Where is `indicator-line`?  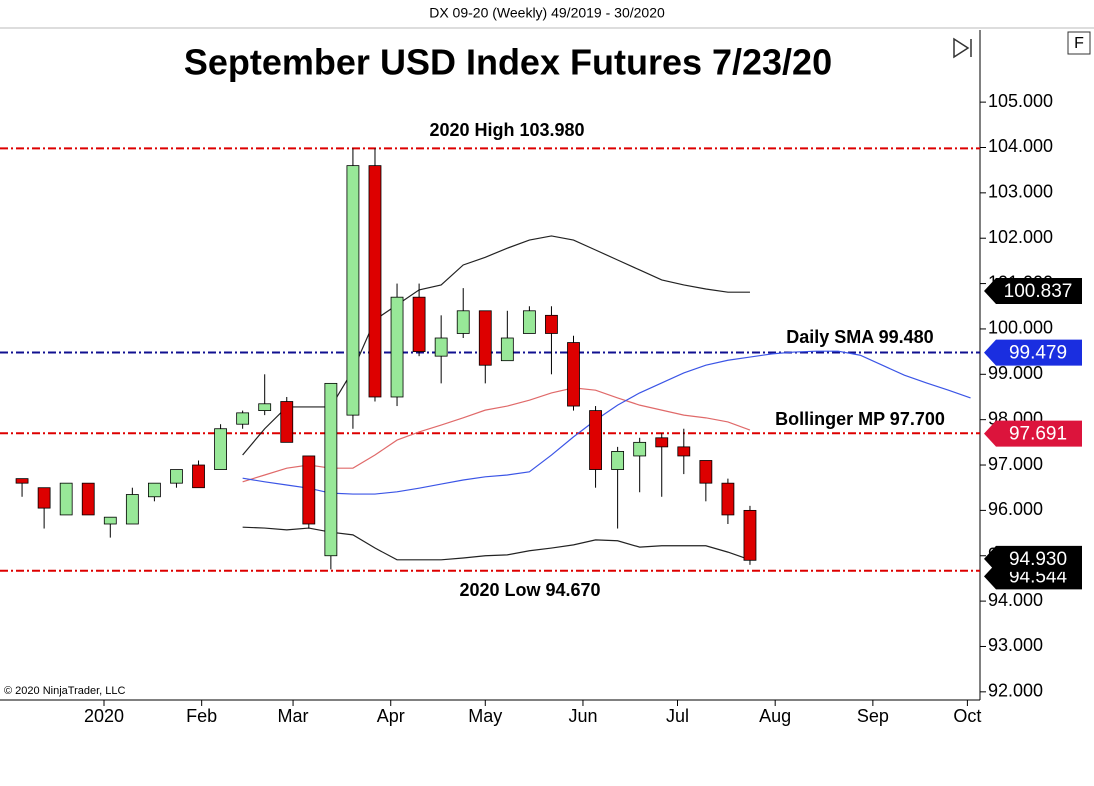
indicator-line is located at coordinates (606, 422).